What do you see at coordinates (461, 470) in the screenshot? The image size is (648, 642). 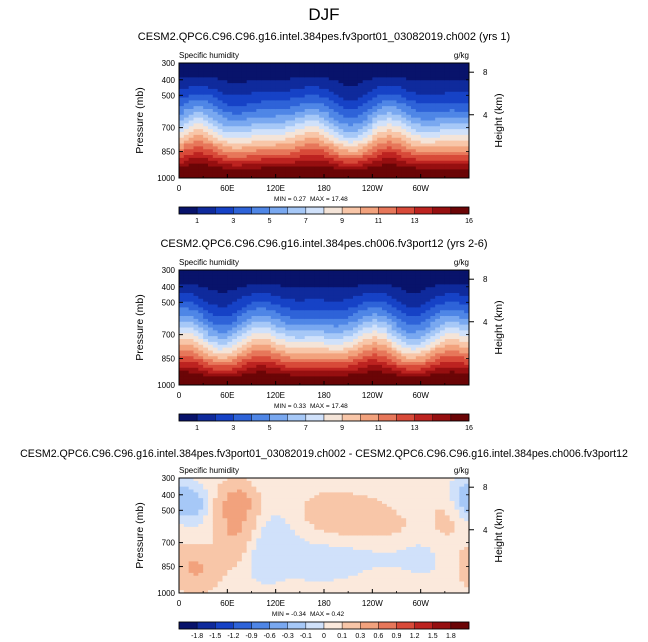 I see `units-label: g/kg` at bounding box center [461, 470].